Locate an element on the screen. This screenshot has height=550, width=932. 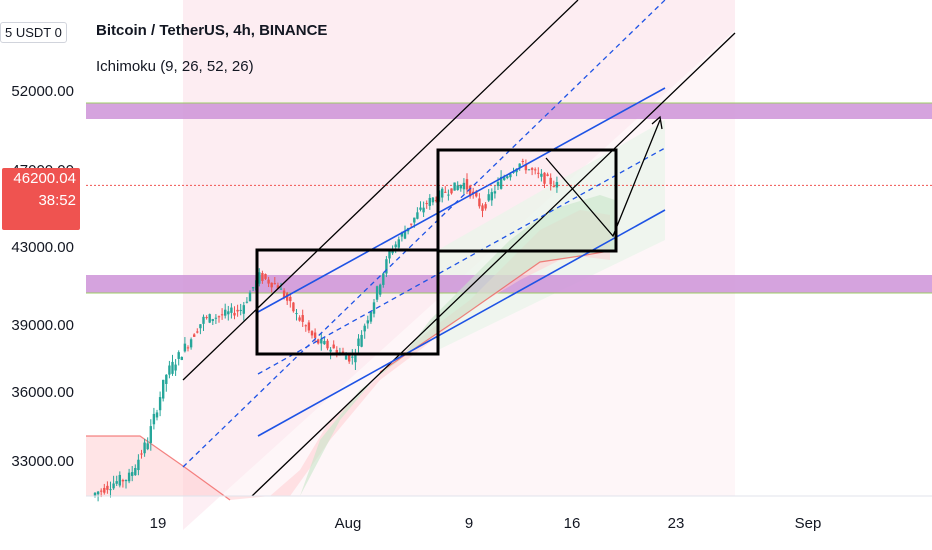
y-tick-label: 36000.00 is located at coordinates (42, 392).